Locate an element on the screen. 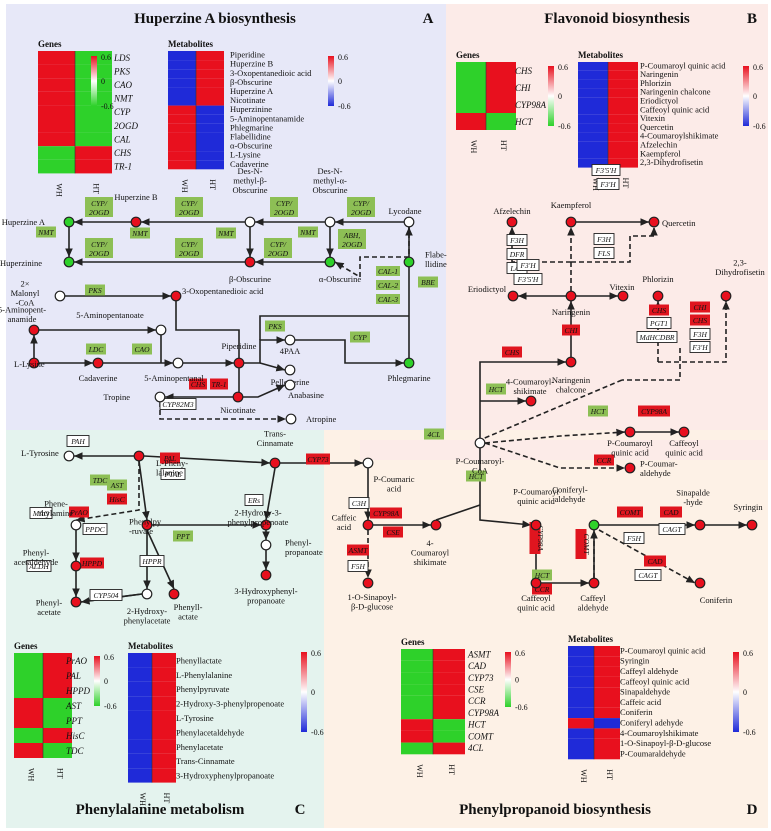 The image size is (771, 831). metabolite-label: Caffeyl is located at coordinates (593, 598).